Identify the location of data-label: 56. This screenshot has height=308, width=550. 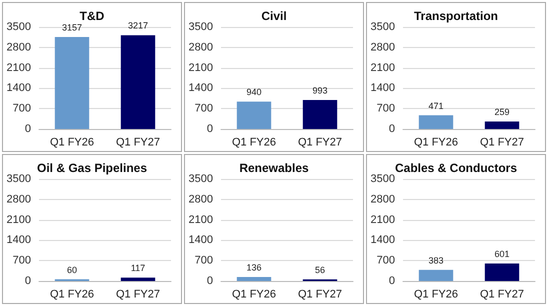
(320, 269).